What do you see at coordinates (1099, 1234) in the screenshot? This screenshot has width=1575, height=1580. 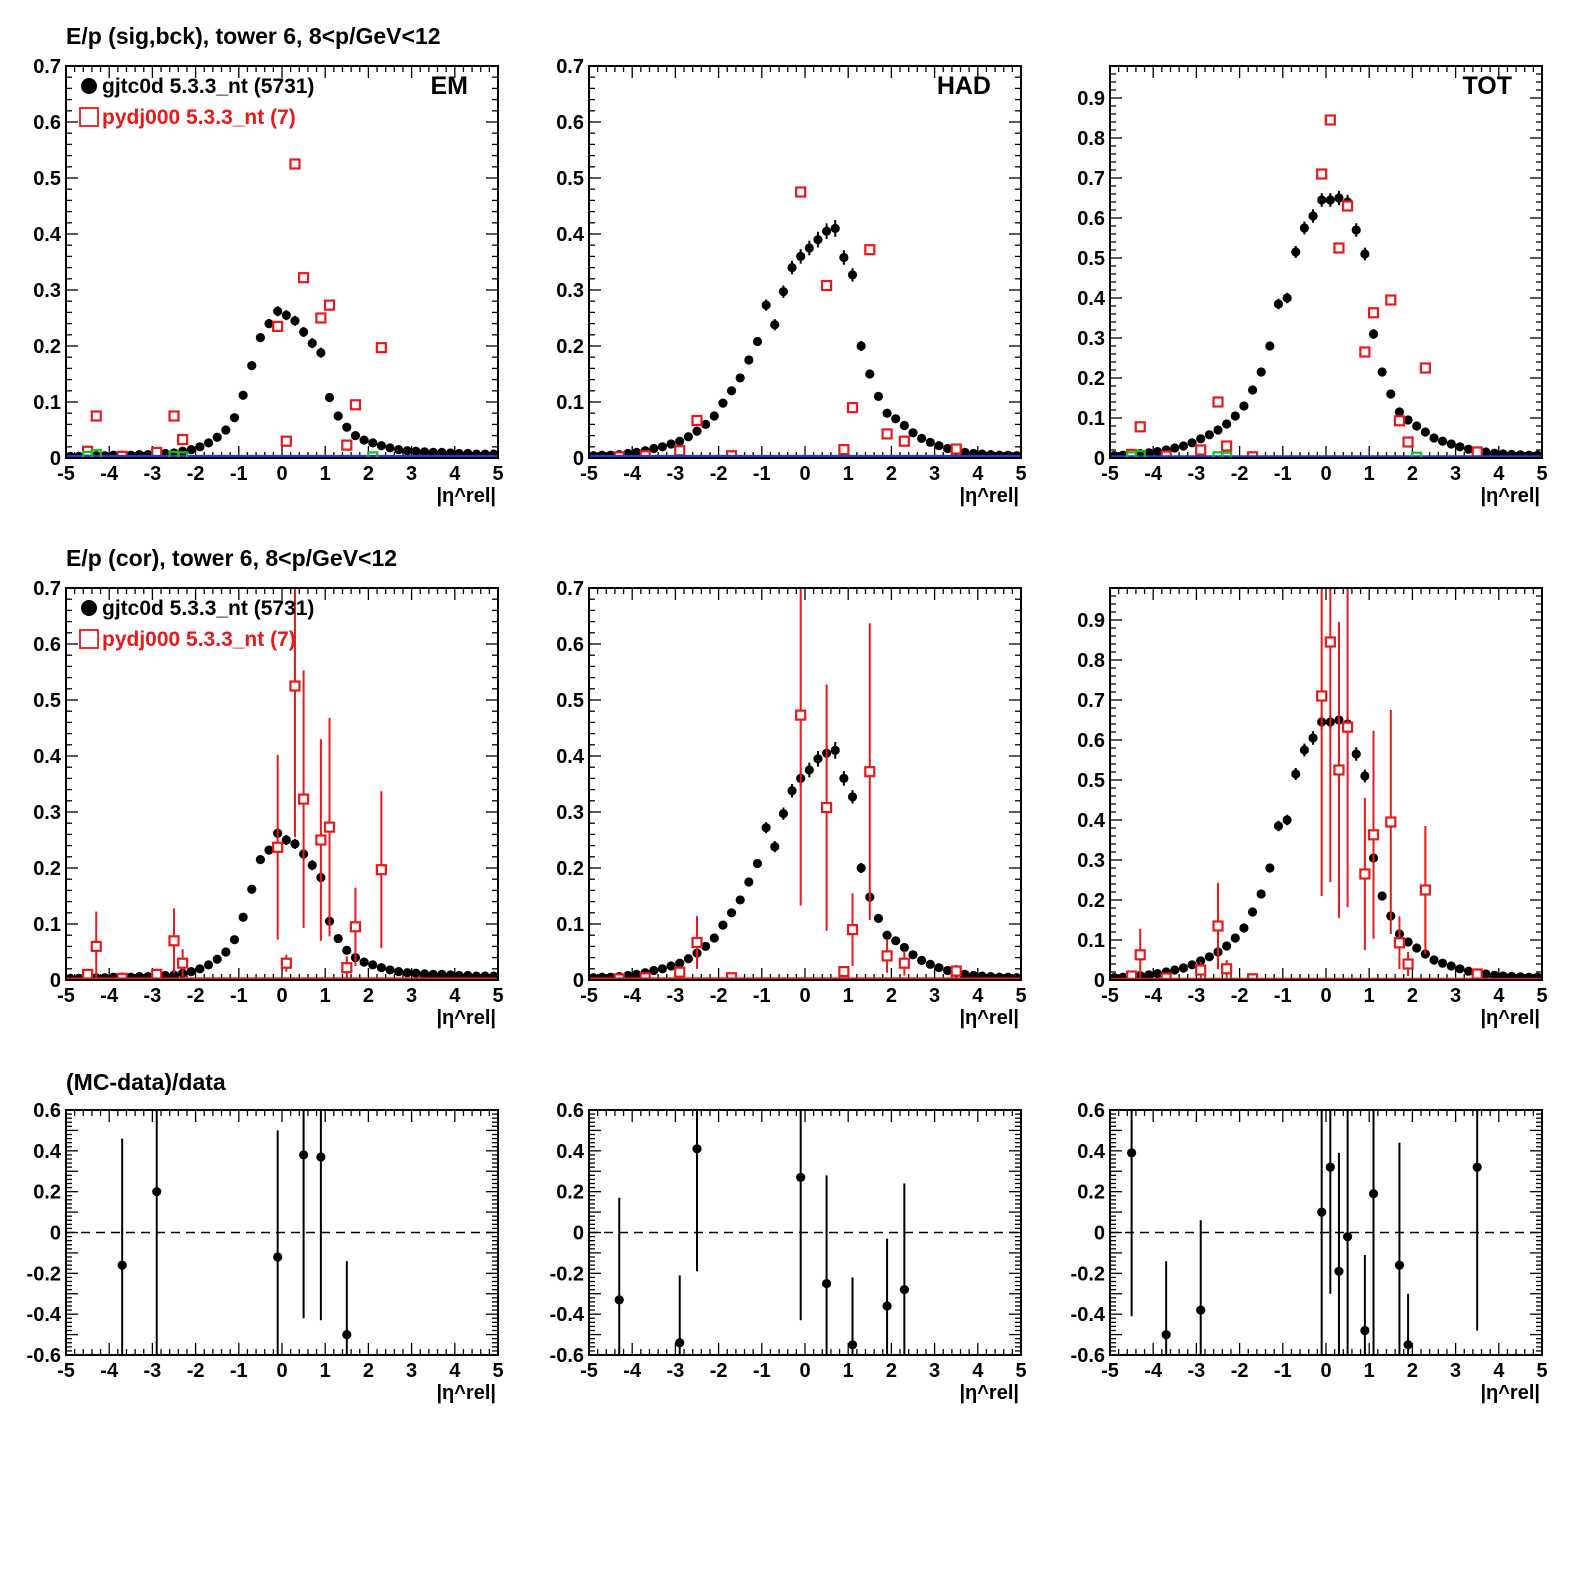 I see `y-tick-label: 0` at bounding box center [1099, 1234].